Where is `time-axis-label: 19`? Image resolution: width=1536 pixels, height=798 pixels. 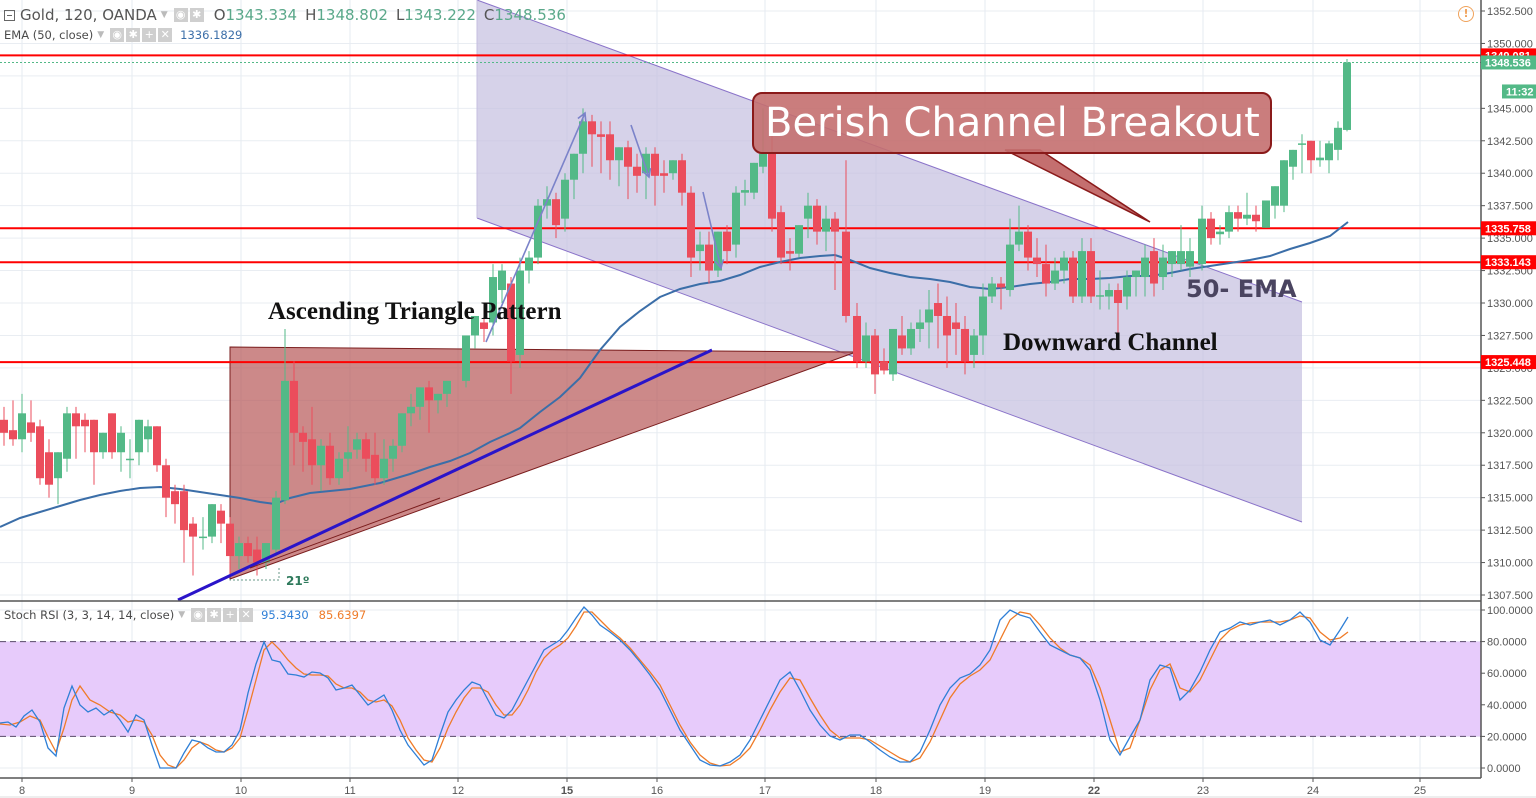 time-axis-label: 19 is located at coordinates (985, 791).